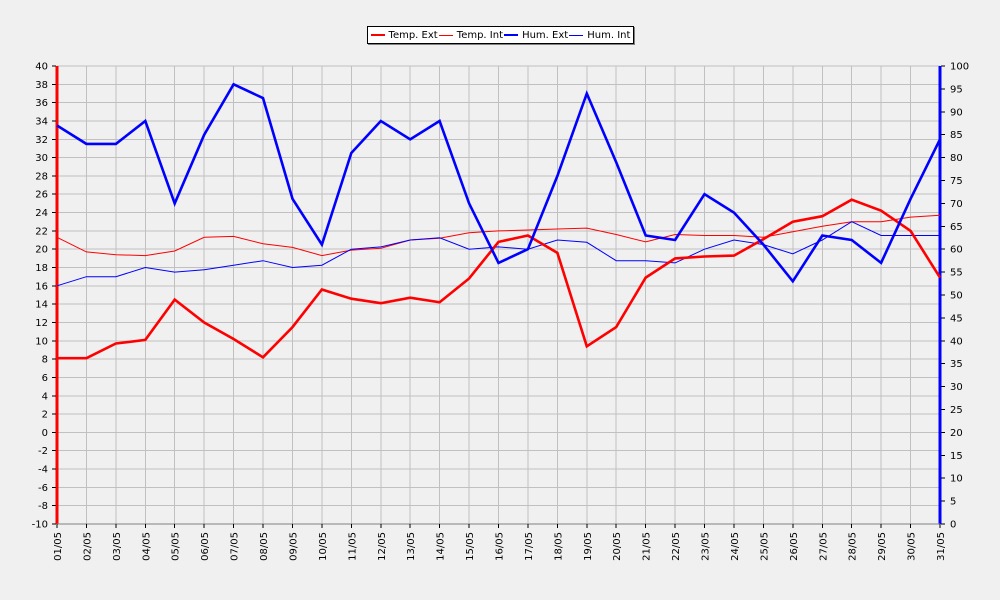  Describe the element at coordinates (764, 546) in the screenshot. I see `x-axis-tick-label: 25/05` at that location.